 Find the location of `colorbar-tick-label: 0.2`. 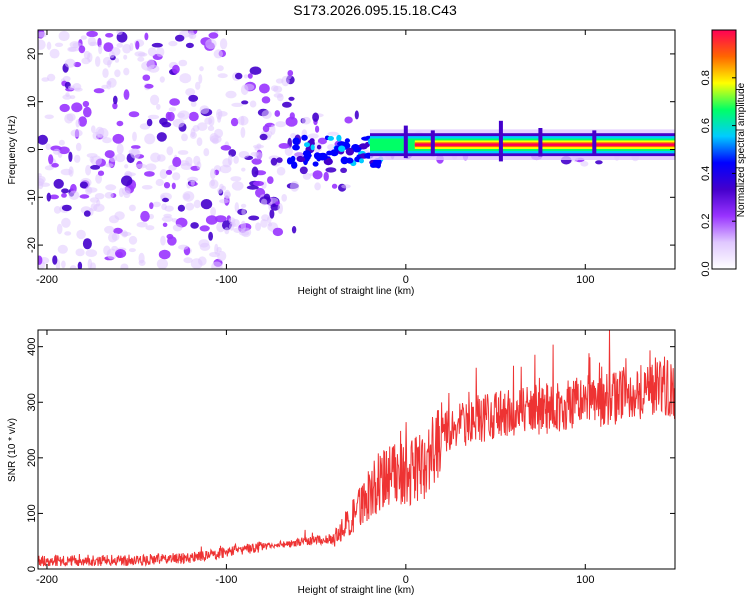

colorbar-tick-label: 0.2 is located at coordinates (706, 221).